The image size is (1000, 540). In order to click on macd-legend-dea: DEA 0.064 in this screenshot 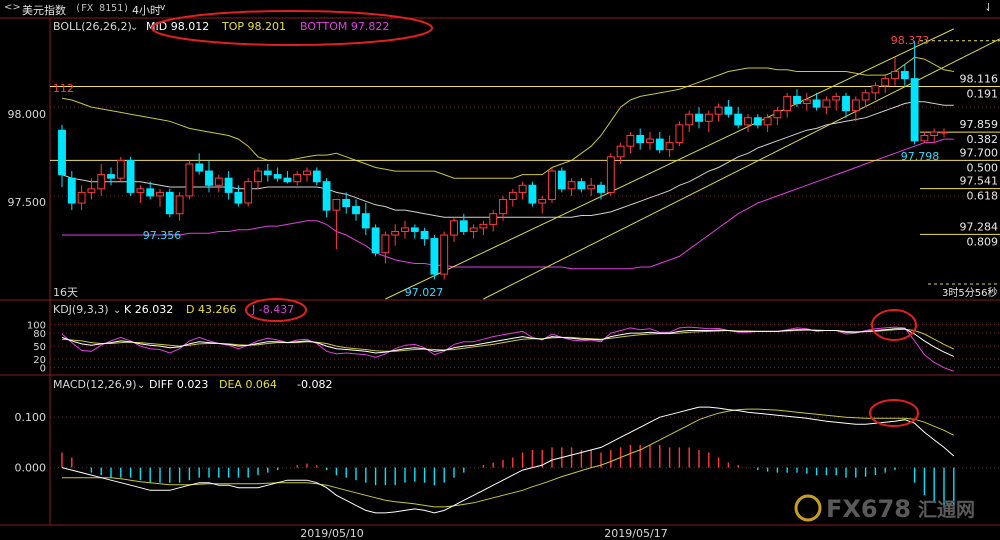, I will do `click(248, 384)`.